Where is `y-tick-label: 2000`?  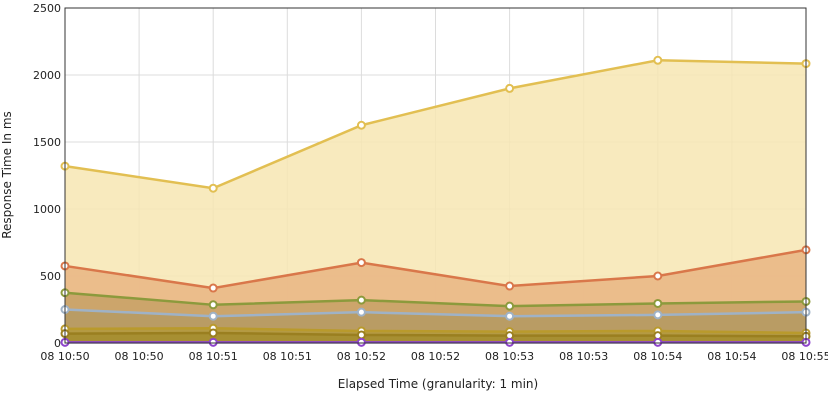 y-tick-label: 2000 is located at coordinates (47, 75).